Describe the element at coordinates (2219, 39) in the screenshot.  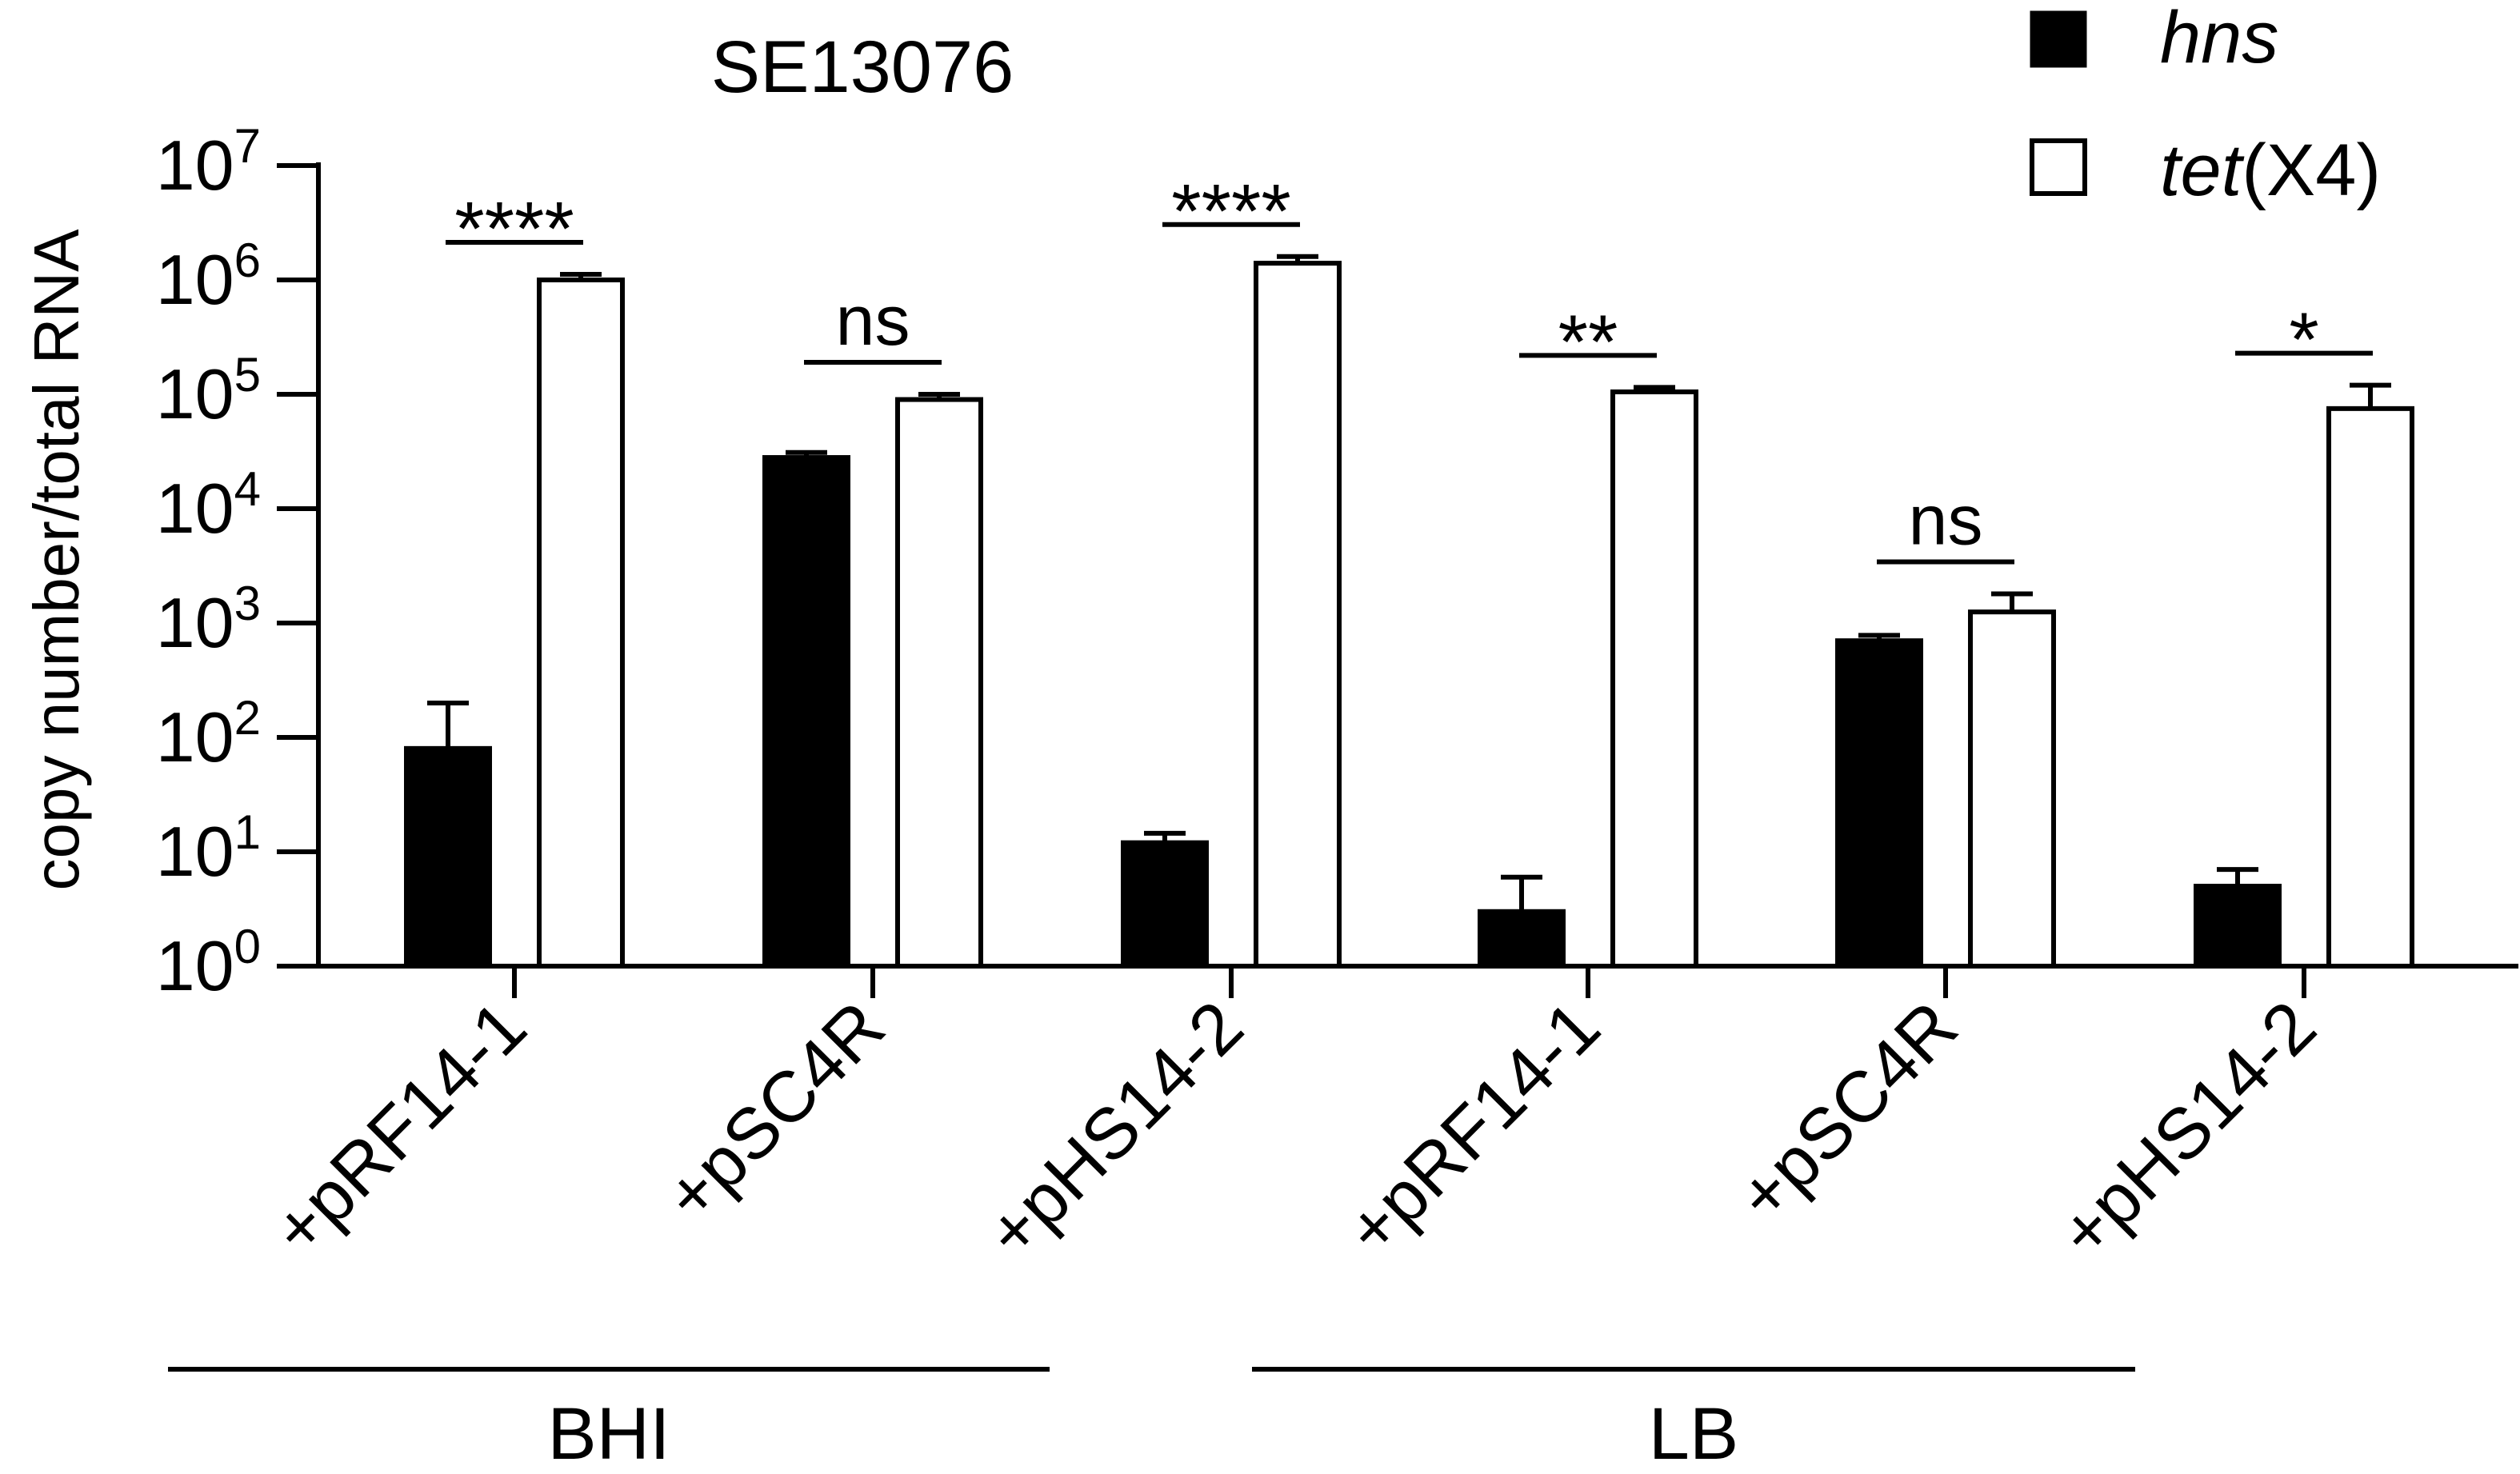
I see `legend-label-hns: hns` at that location.